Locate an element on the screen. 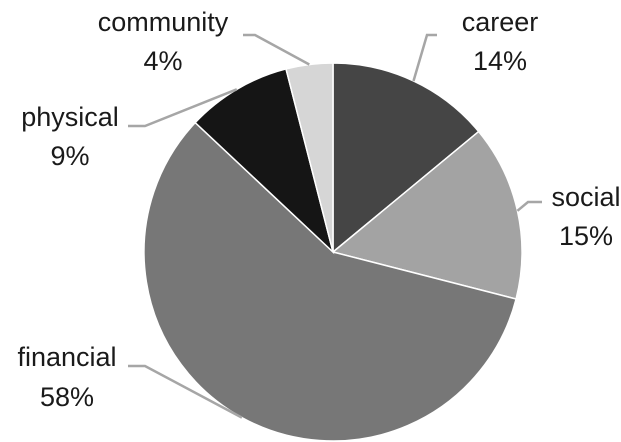  label-career-name: career is located at coordinates (500, 22).